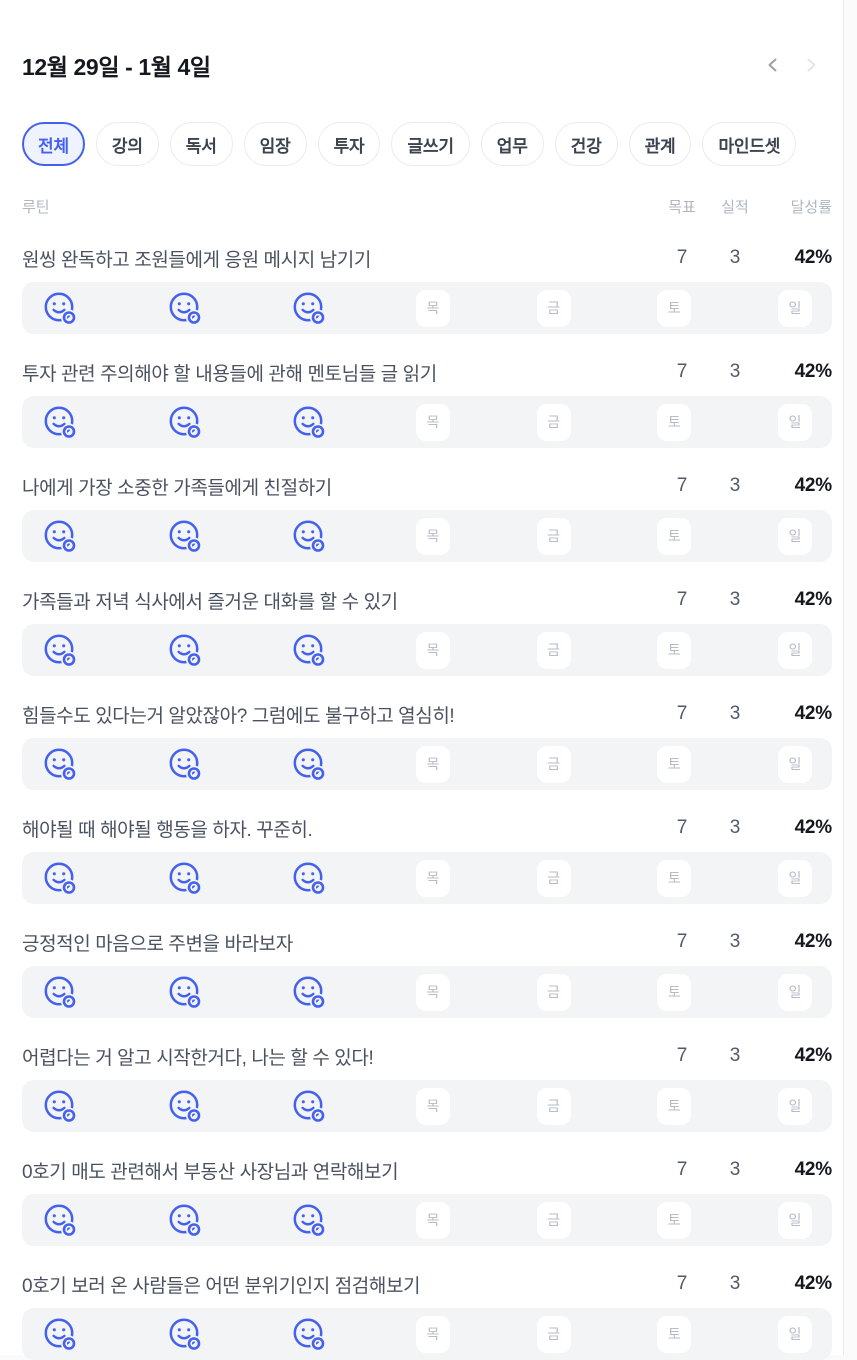  Describe the element at coordinates (229, 374) in the screenshot. I see `routine-title: 투자 관련 주의해야 할 내용들에 관해 멘토님들 글 읽기` at that location.